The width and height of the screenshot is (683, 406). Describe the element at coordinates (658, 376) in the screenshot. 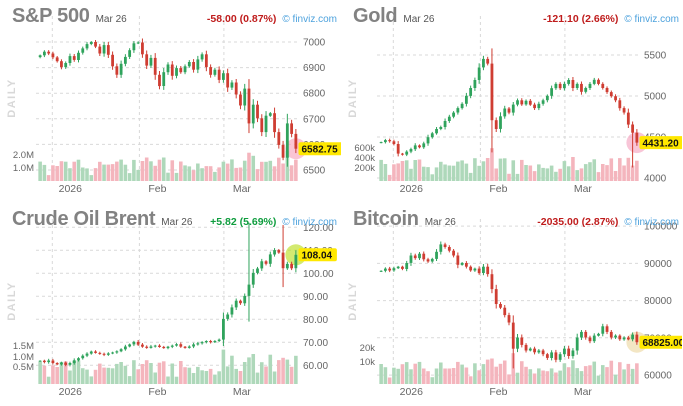

I see `svg-text: 60000` at that location.